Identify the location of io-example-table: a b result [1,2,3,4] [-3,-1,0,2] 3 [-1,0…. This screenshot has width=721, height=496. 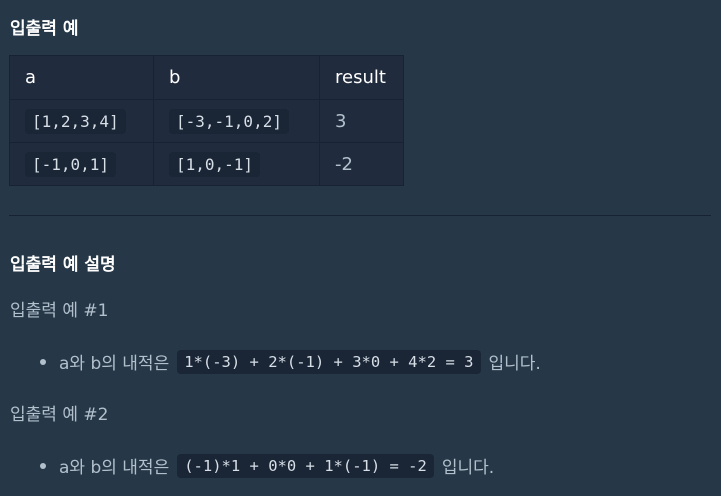
(206, 120).